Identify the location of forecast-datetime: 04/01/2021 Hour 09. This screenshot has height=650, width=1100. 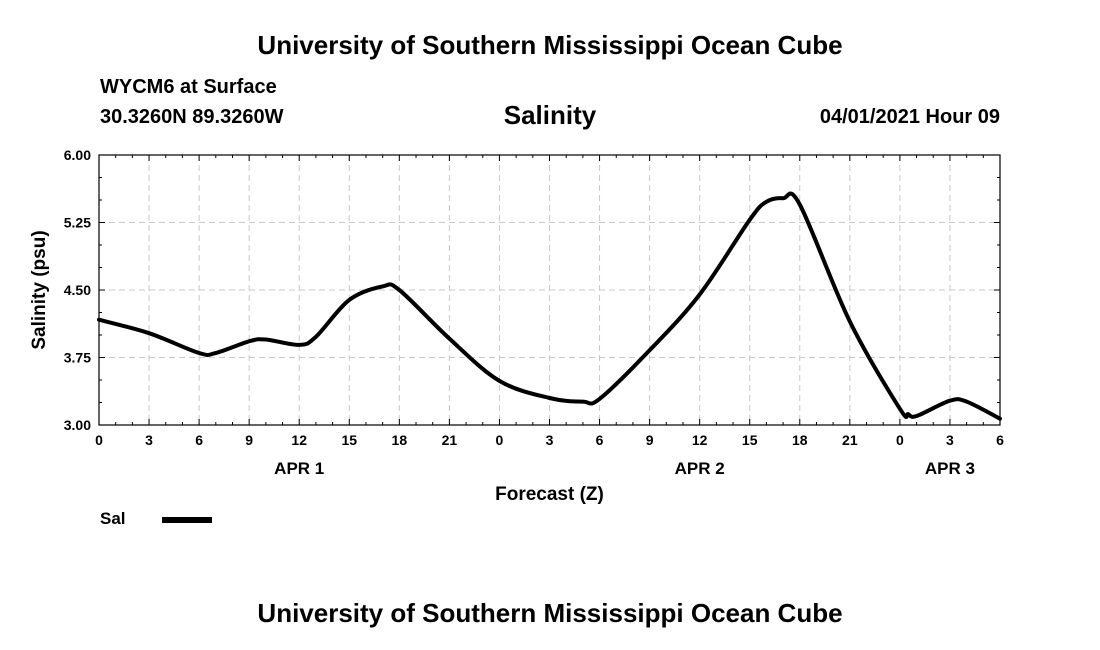
(909, 117).